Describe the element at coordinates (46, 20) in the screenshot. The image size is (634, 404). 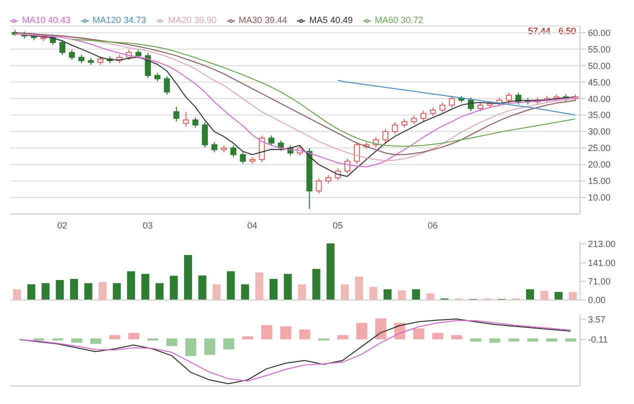
I see `legend-label: MA10 40.43` at that location.